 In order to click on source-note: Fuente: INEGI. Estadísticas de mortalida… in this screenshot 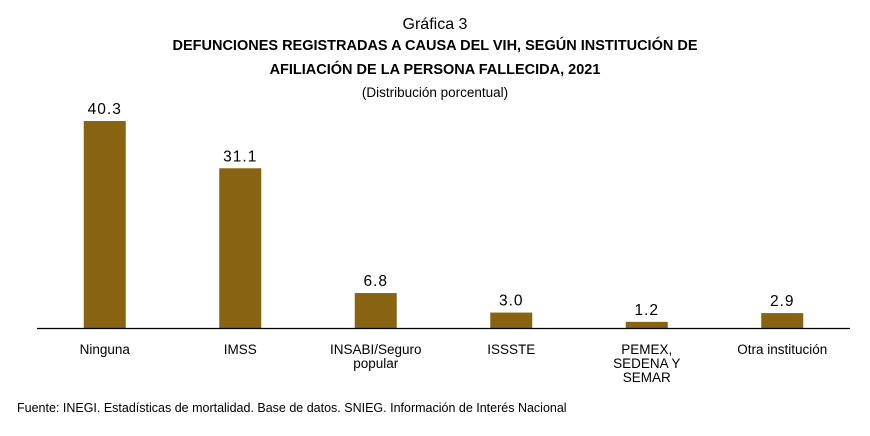, I will do `click(292, 408)`.